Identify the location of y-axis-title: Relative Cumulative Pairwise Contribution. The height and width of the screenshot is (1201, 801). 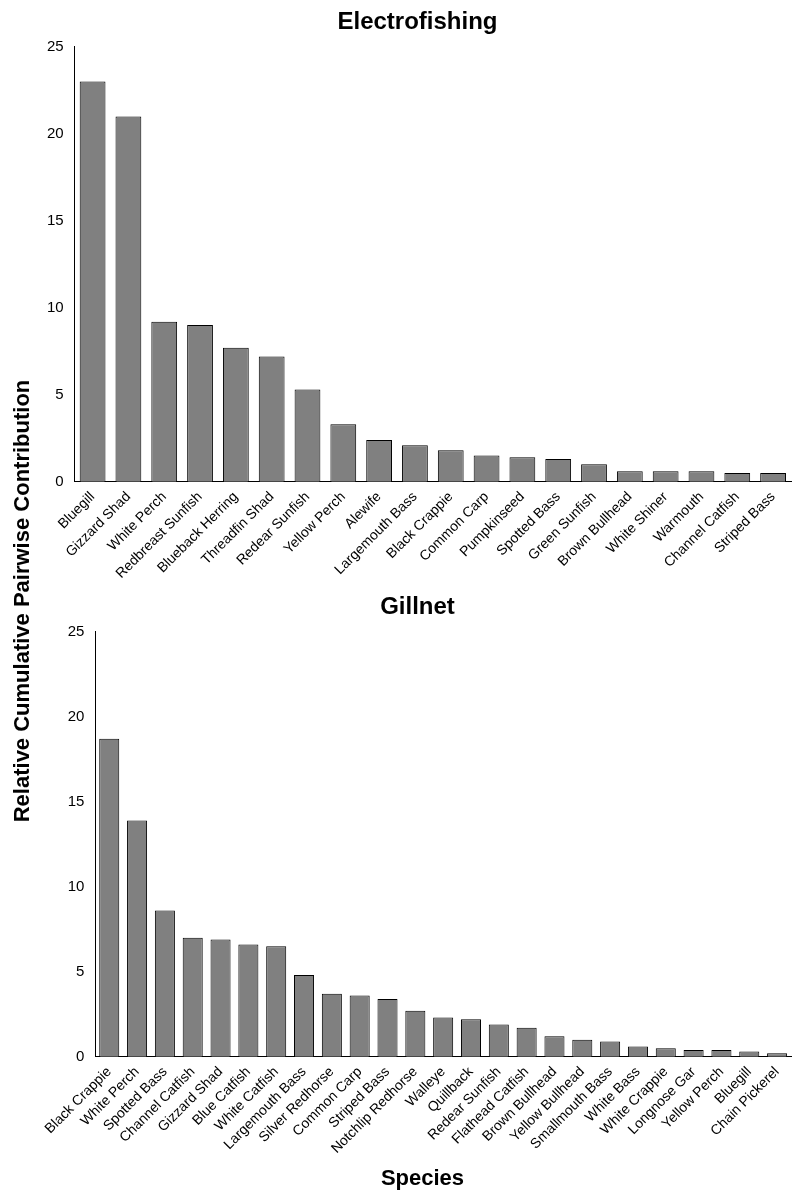
(22, 600).